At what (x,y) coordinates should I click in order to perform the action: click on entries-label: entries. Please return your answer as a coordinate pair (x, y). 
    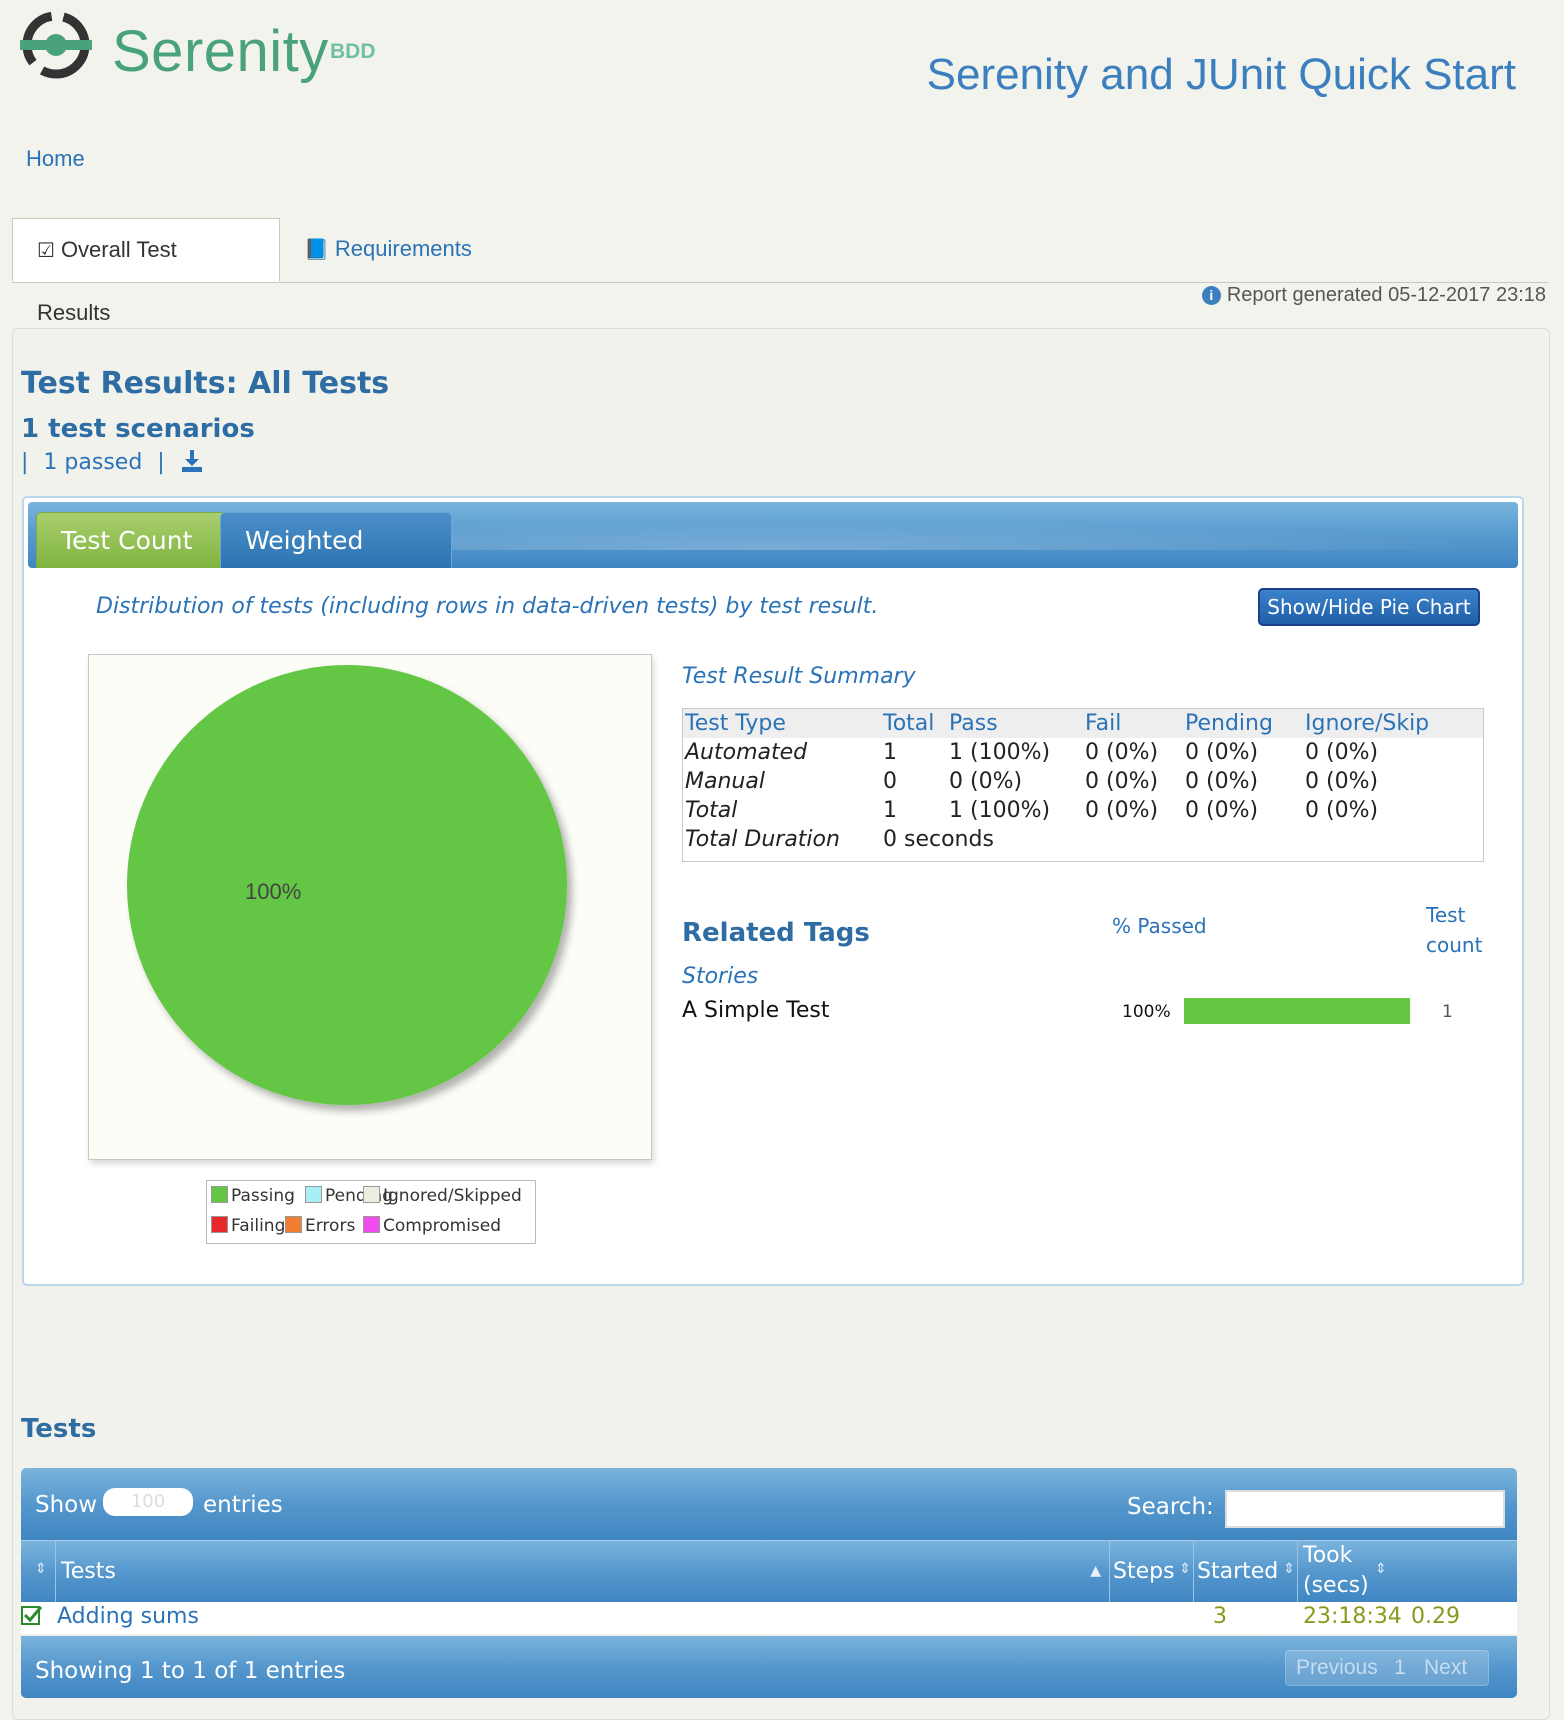
    Looking at the image, I should click on (243, 1505).